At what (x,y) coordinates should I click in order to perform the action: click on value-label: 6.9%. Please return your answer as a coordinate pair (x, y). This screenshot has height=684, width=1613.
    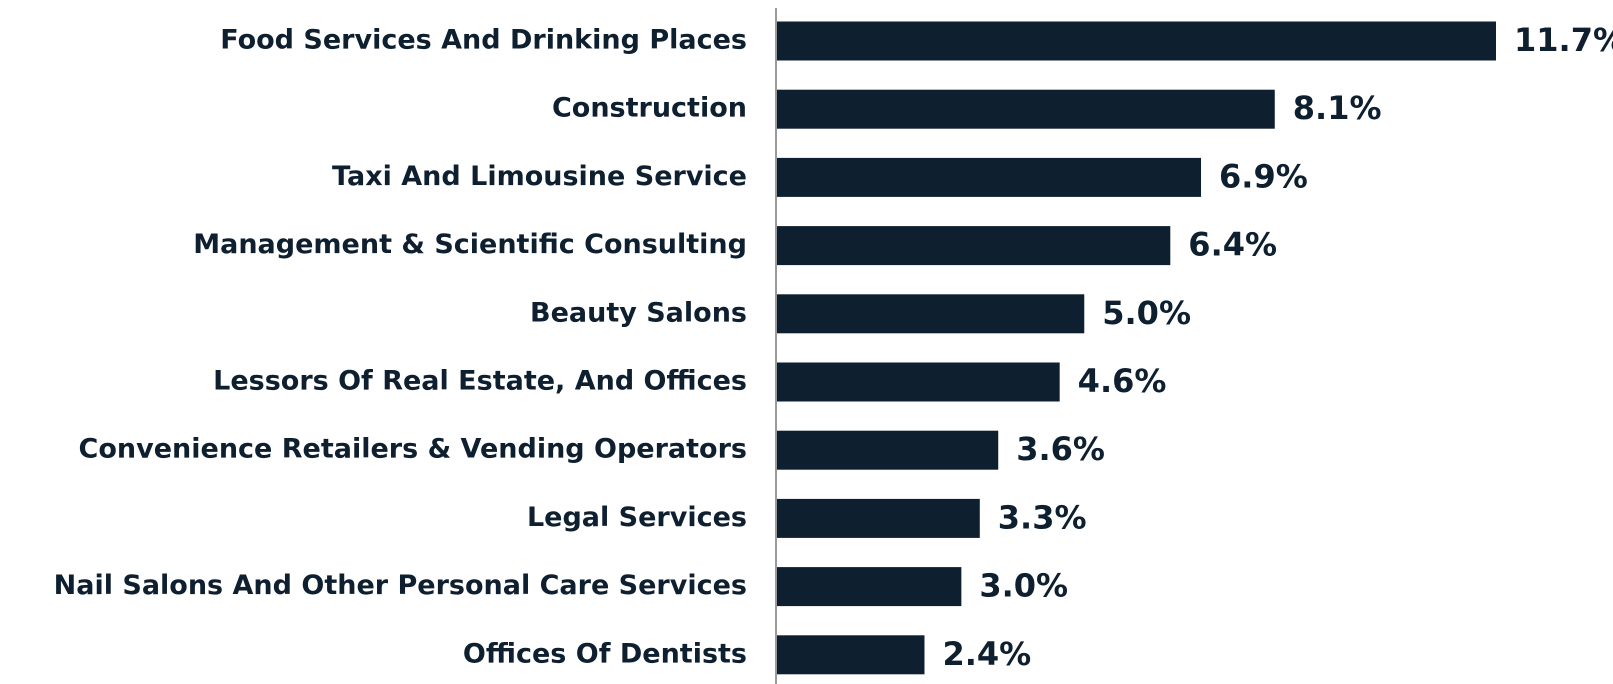
    Looking at the image, I should click on (1263, 176).